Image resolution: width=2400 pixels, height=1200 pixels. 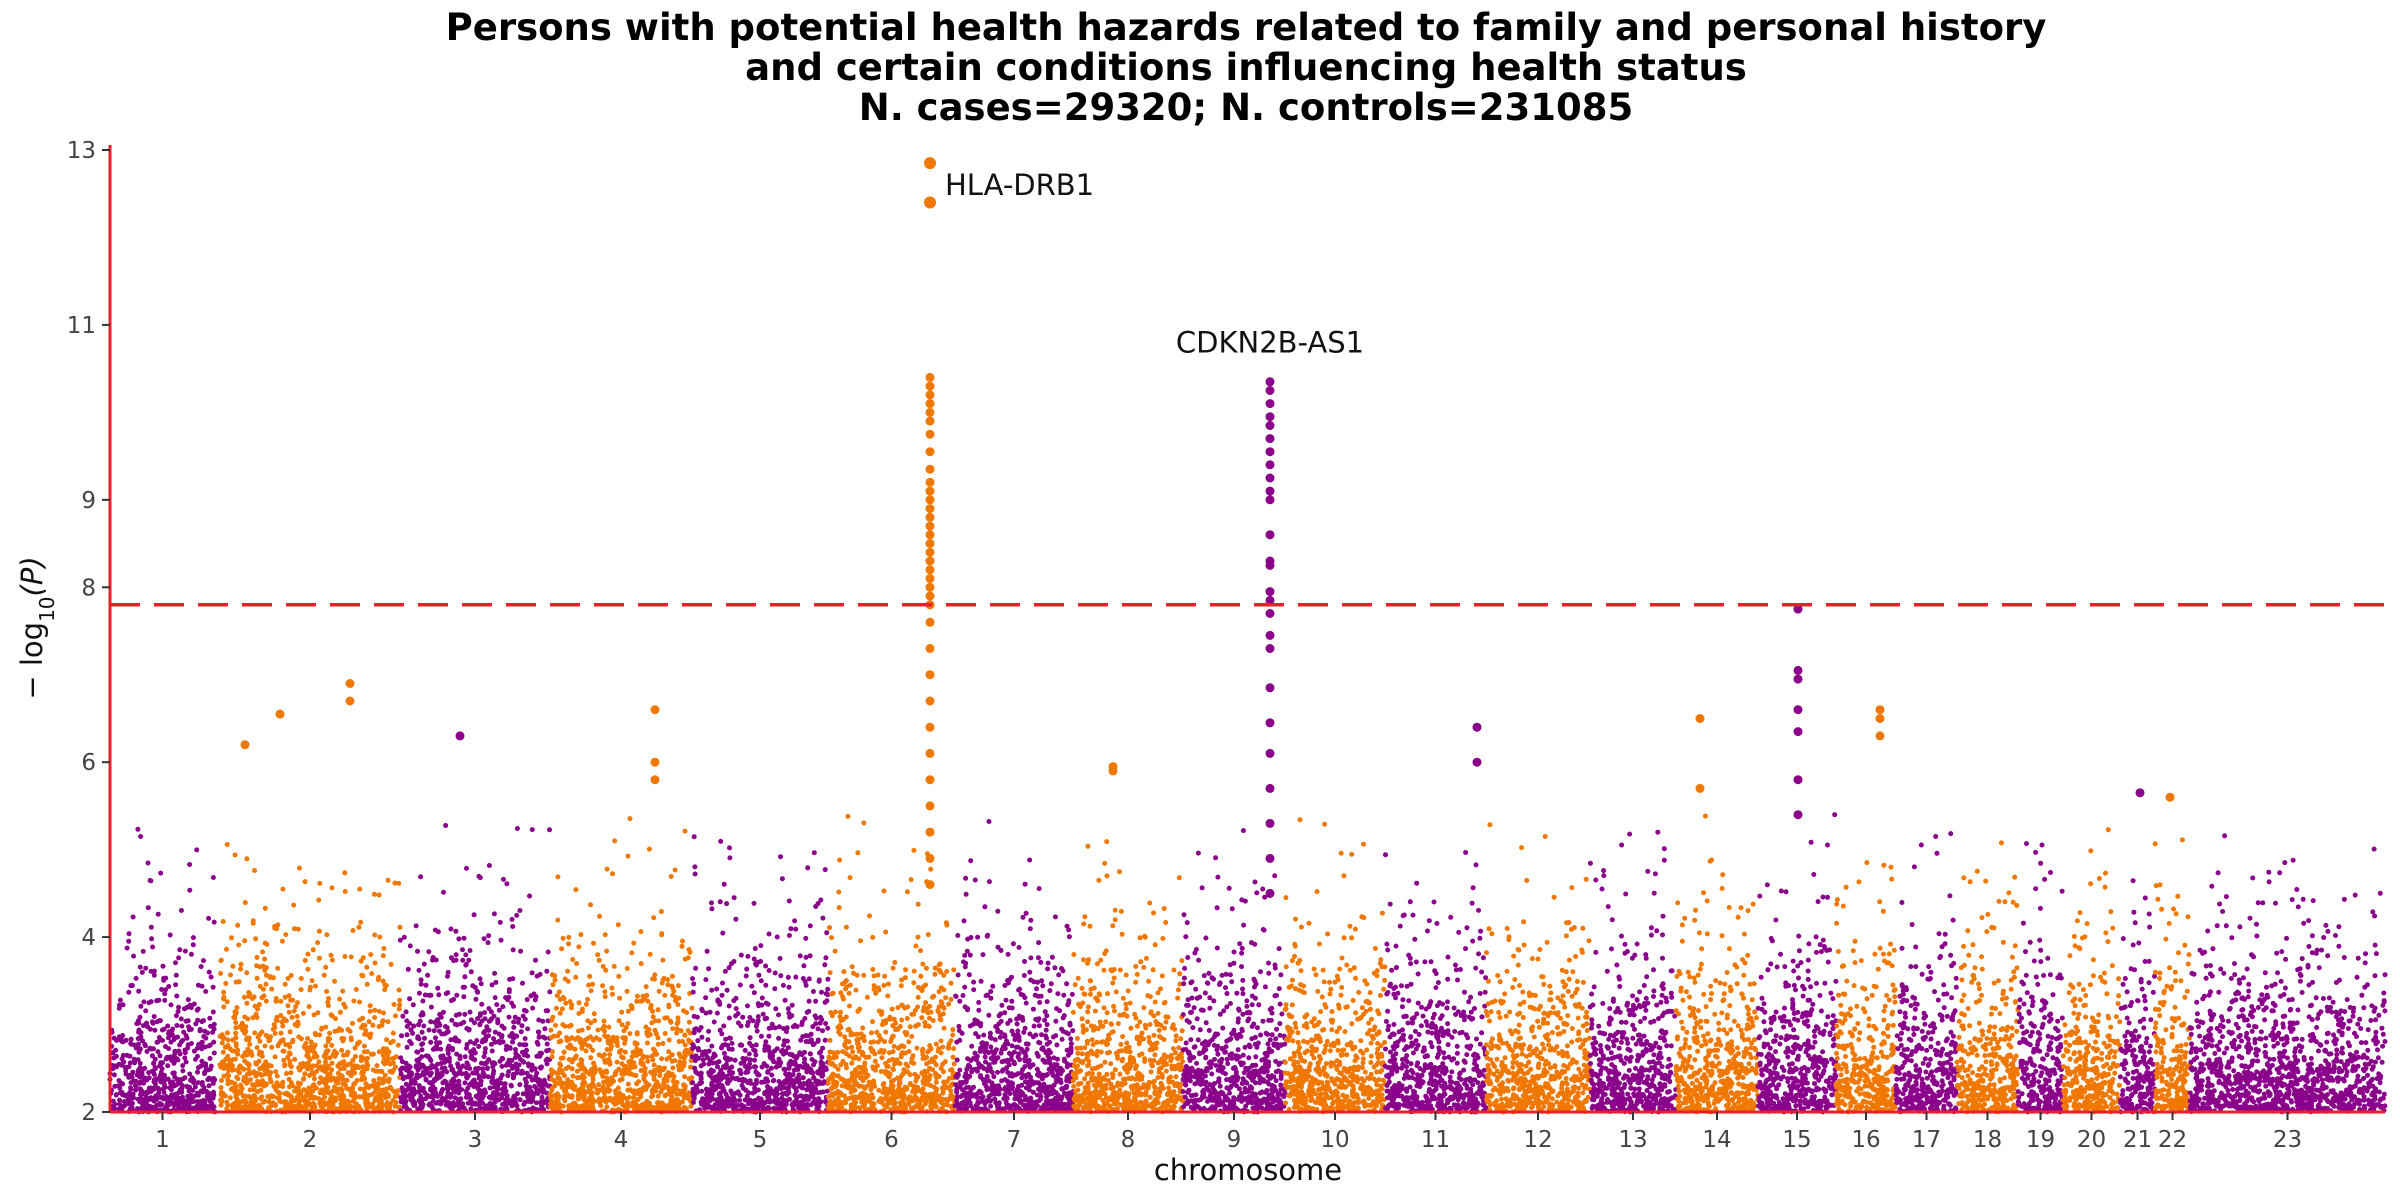 I want to click on gene-annotation-cdkn2b-as1: CDKN2B-AS1, so click(x=1270, y=342).